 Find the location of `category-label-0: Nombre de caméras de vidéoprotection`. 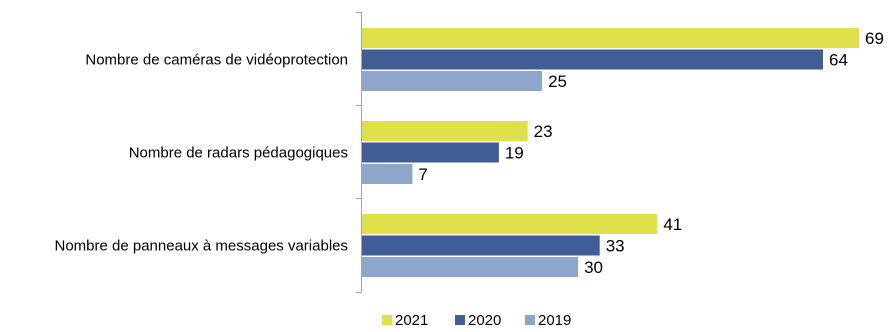

category-label-0: Nombre de caméras de vidéoprotection is located at coordinates (216, 60).